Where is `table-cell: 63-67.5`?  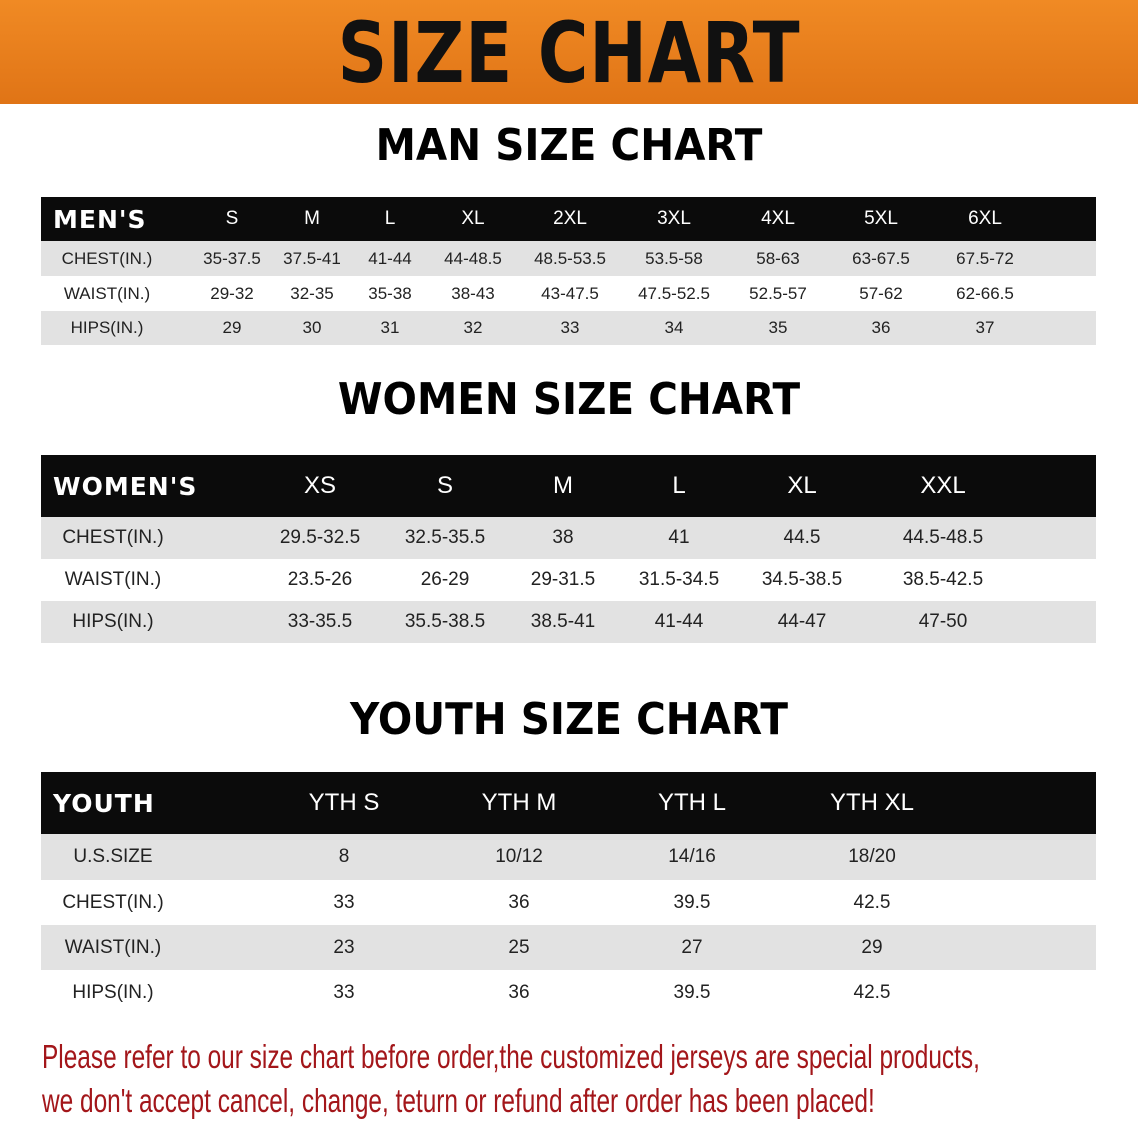 table-cell: 63-67.5 is located at coordinates (881, 258).